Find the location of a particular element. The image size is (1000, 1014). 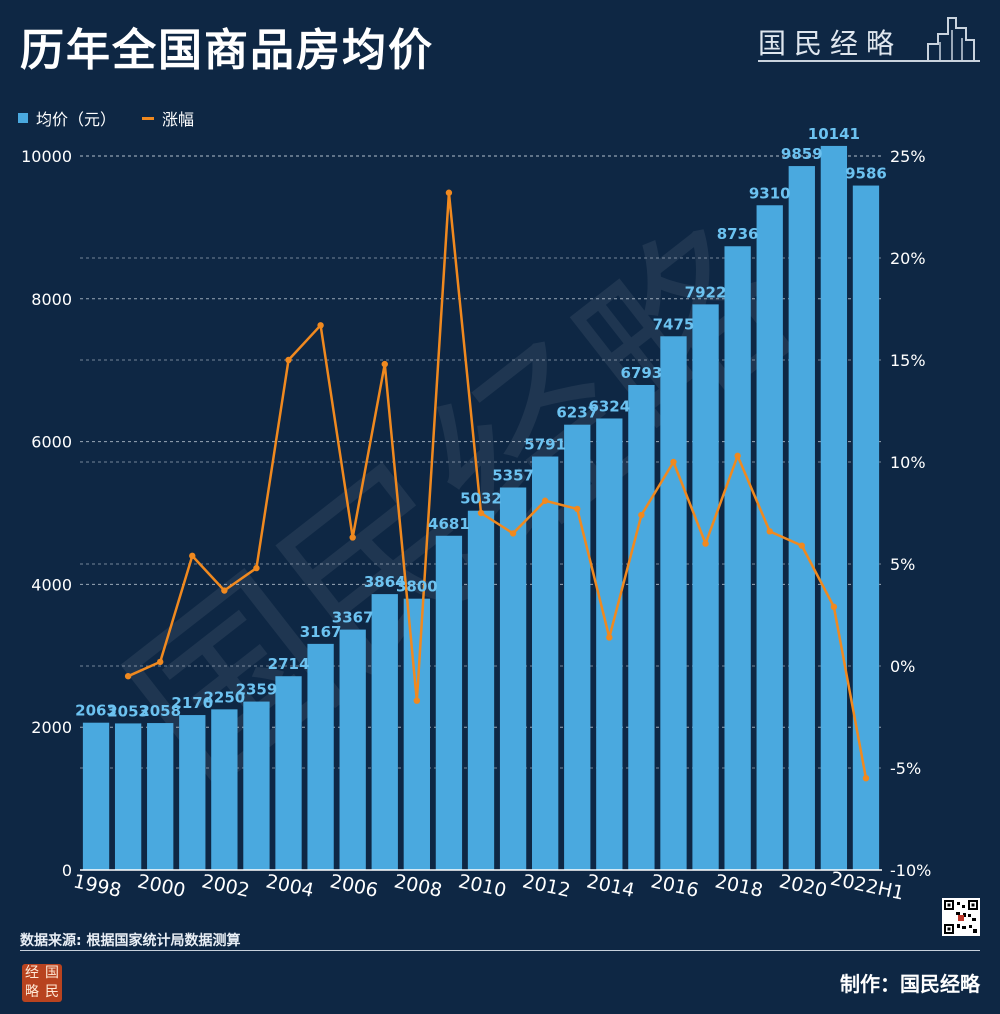

x-tick-label: 2008 is located at coordinates (418, 886).